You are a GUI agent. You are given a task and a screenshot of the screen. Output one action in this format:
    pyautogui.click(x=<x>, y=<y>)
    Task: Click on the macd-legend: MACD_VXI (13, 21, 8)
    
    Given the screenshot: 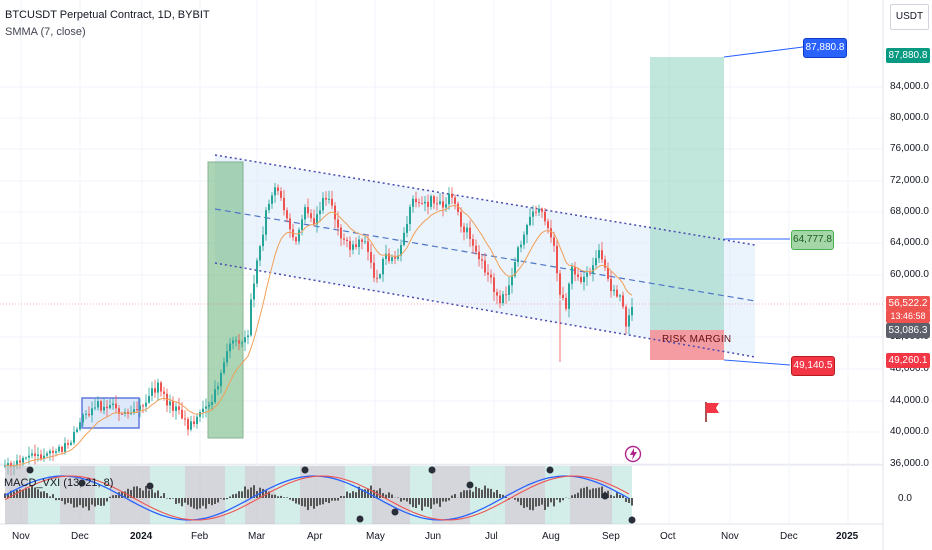 What is the action you would take?
    pyautogui.click(x=59, y=483)
    